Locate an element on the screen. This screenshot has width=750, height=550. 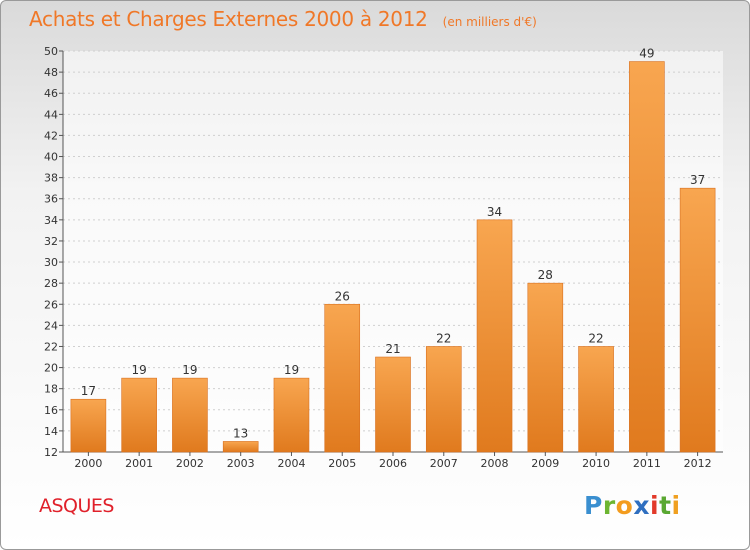
y-tick-label: 42 is located at coordinates (51, 135).